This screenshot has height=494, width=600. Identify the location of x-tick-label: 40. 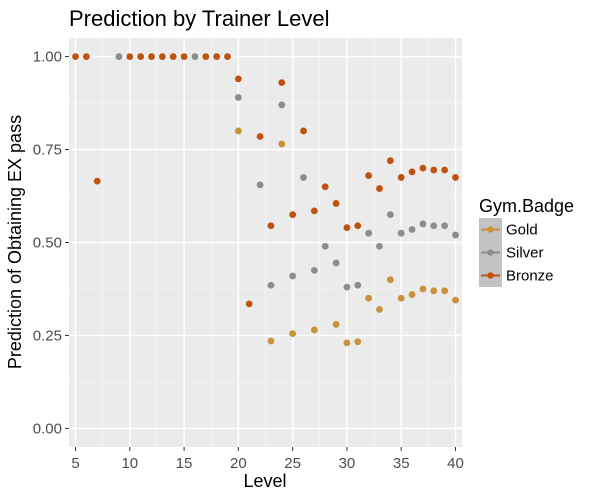
(455, 463).